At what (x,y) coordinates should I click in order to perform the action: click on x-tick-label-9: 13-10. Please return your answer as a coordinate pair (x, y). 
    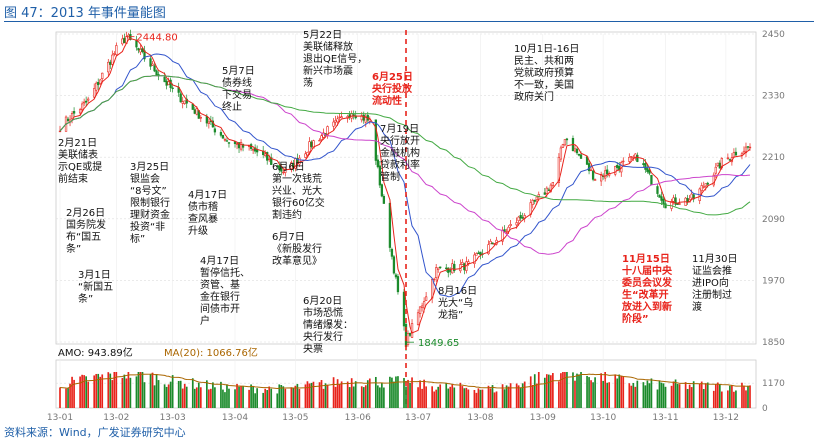
    Looking at the image, I should click on (603, 418).